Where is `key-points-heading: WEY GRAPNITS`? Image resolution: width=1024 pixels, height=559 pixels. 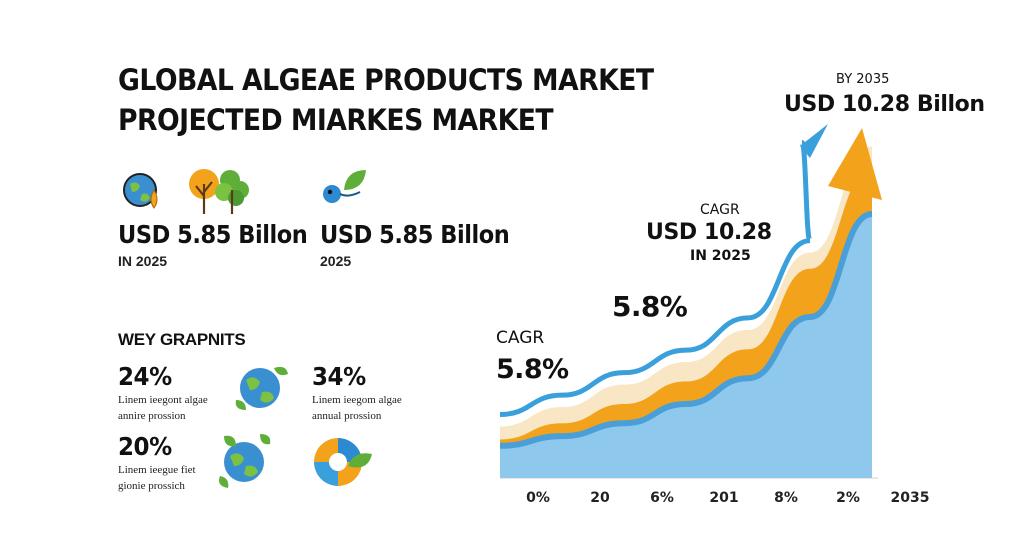
key-points-heading: WEY GRAPNITS is located at coordinates (182, 339).